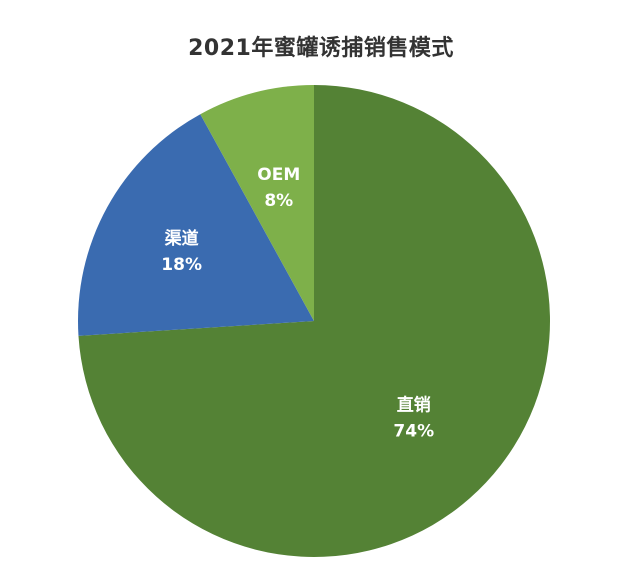  What do you see at coordinates (413, 432) in the screenshot?
I see `slice-percent-0: 74%` at bounding box center [413, 432].